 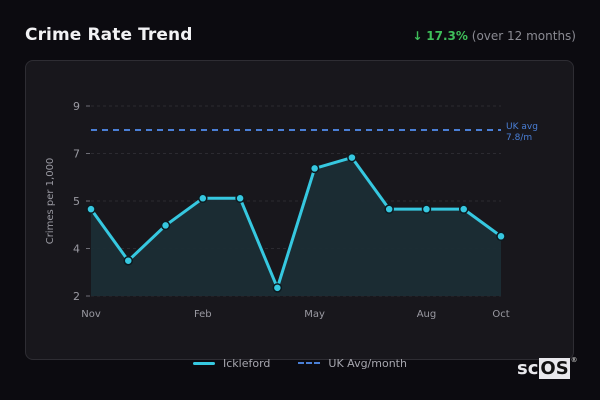 What do you see at coordinates (522, 127) in the screenshot?
I see `uk-avg-annotation: UK avg` at bounding box center [522, 127].